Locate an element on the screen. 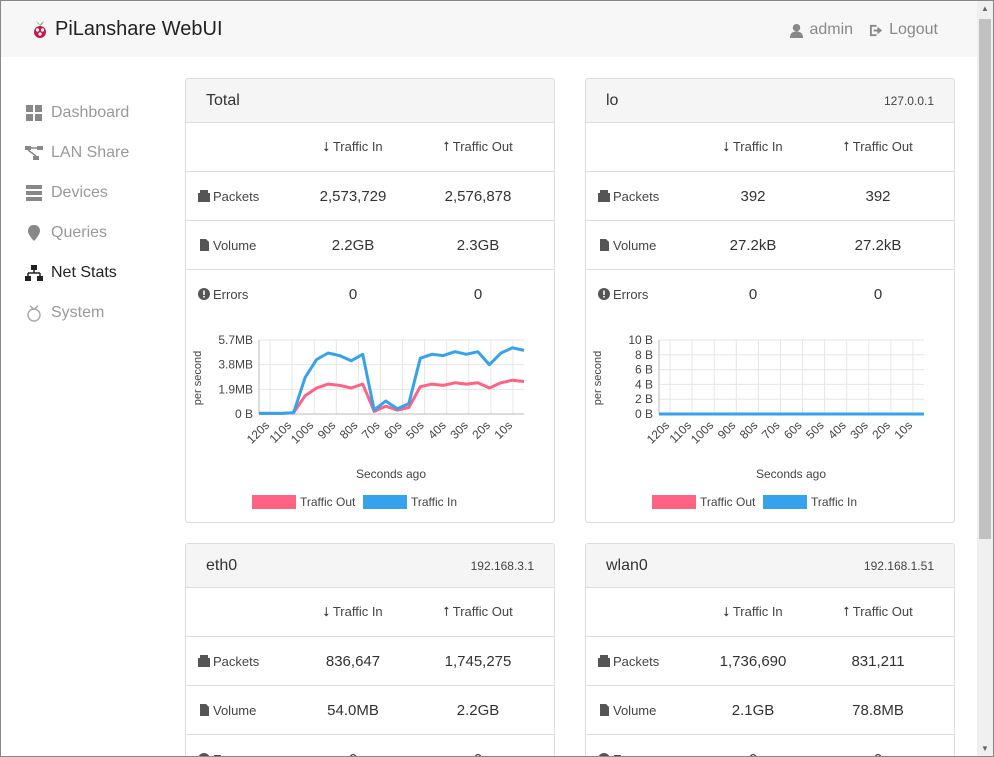 This screenshot has height=757, width=994. volume-out: 2.3GB is located at coordinates (478, 245).